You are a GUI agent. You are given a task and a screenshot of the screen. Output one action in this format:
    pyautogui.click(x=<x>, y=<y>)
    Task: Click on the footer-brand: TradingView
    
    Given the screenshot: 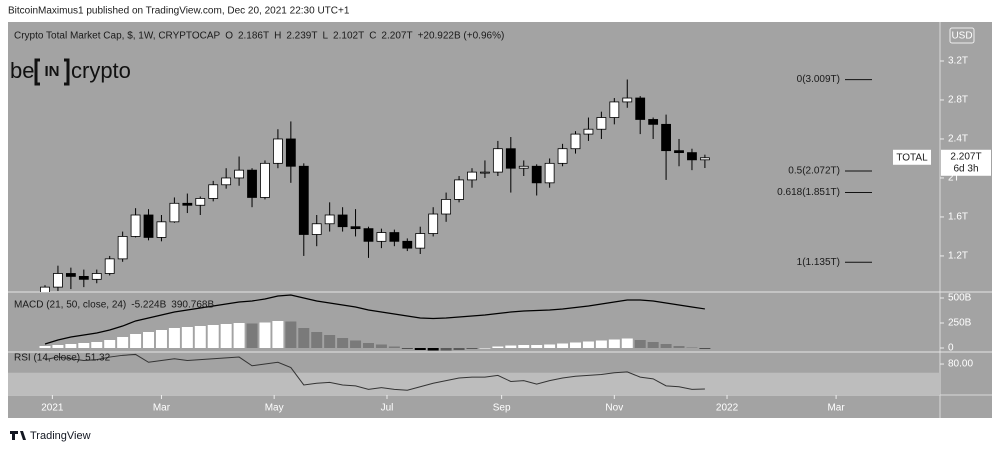 What is the action you would take?
    pyautogui.click(x=60, y=436)
    